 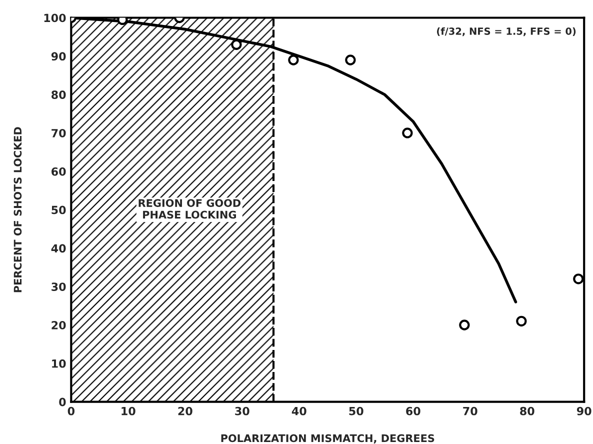 I want to click on y-tick-label: 70, so click(x=59, y=133).